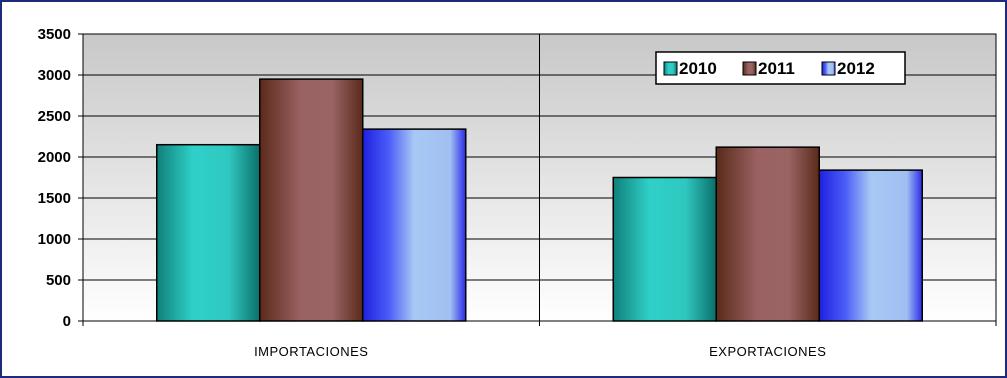 Image resolution: width=1007 pixels, height=378 pixels. I want to click on y-tick-label: 2000, so click(54, 157).